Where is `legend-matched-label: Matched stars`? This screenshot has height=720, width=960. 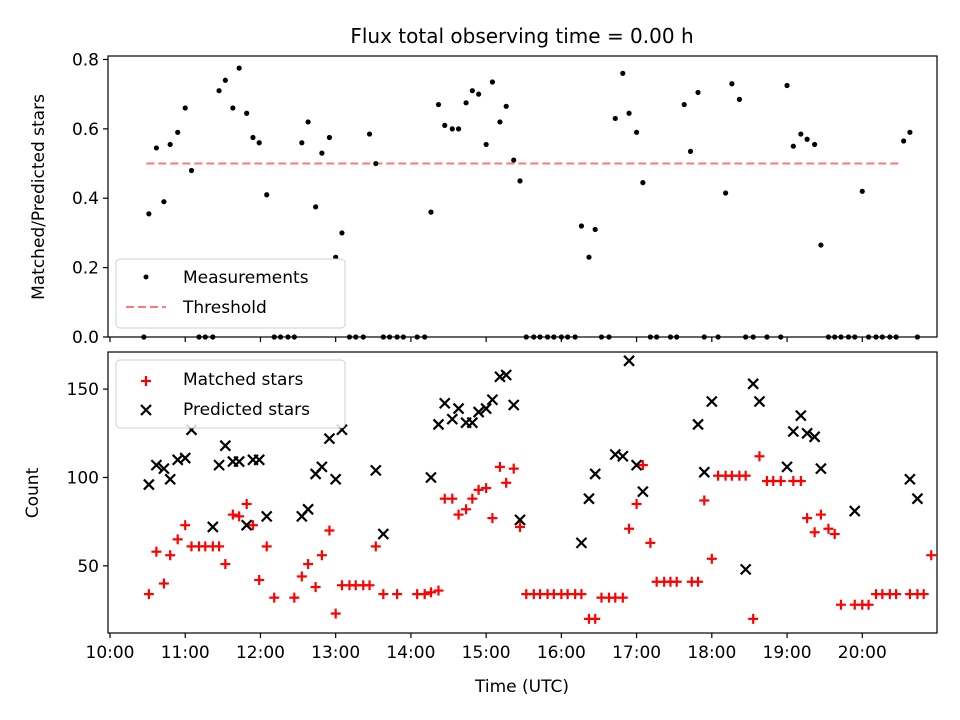 legend-matched-label: Matched stars is located at coordinates (243, 380).